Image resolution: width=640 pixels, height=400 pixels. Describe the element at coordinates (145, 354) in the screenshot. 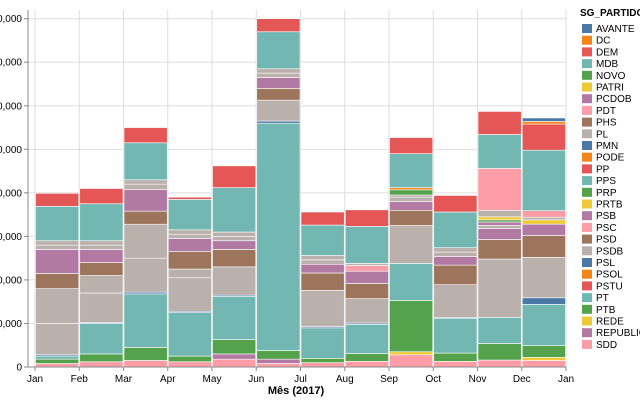

I see `bar-segment-mar-ptb` at that location.